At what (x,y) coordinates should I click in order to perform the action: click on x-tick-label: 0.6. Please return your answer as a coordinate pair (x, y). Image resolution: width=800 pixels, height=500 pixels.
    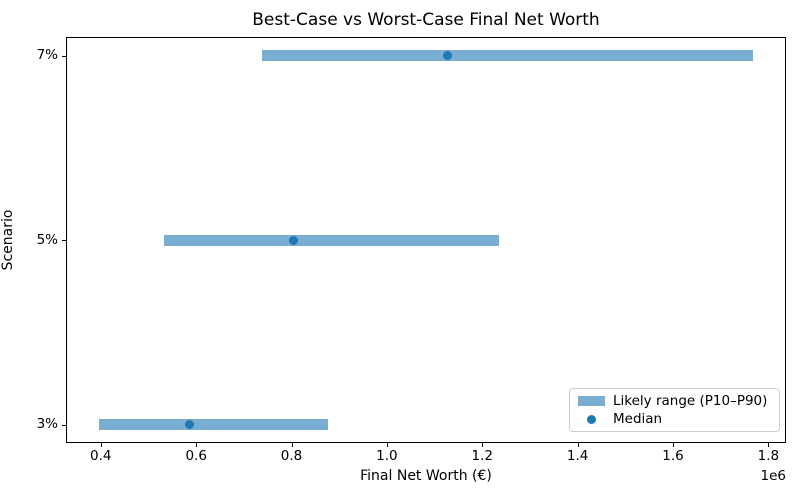
    Looking at the image, I should click on (196, 456).